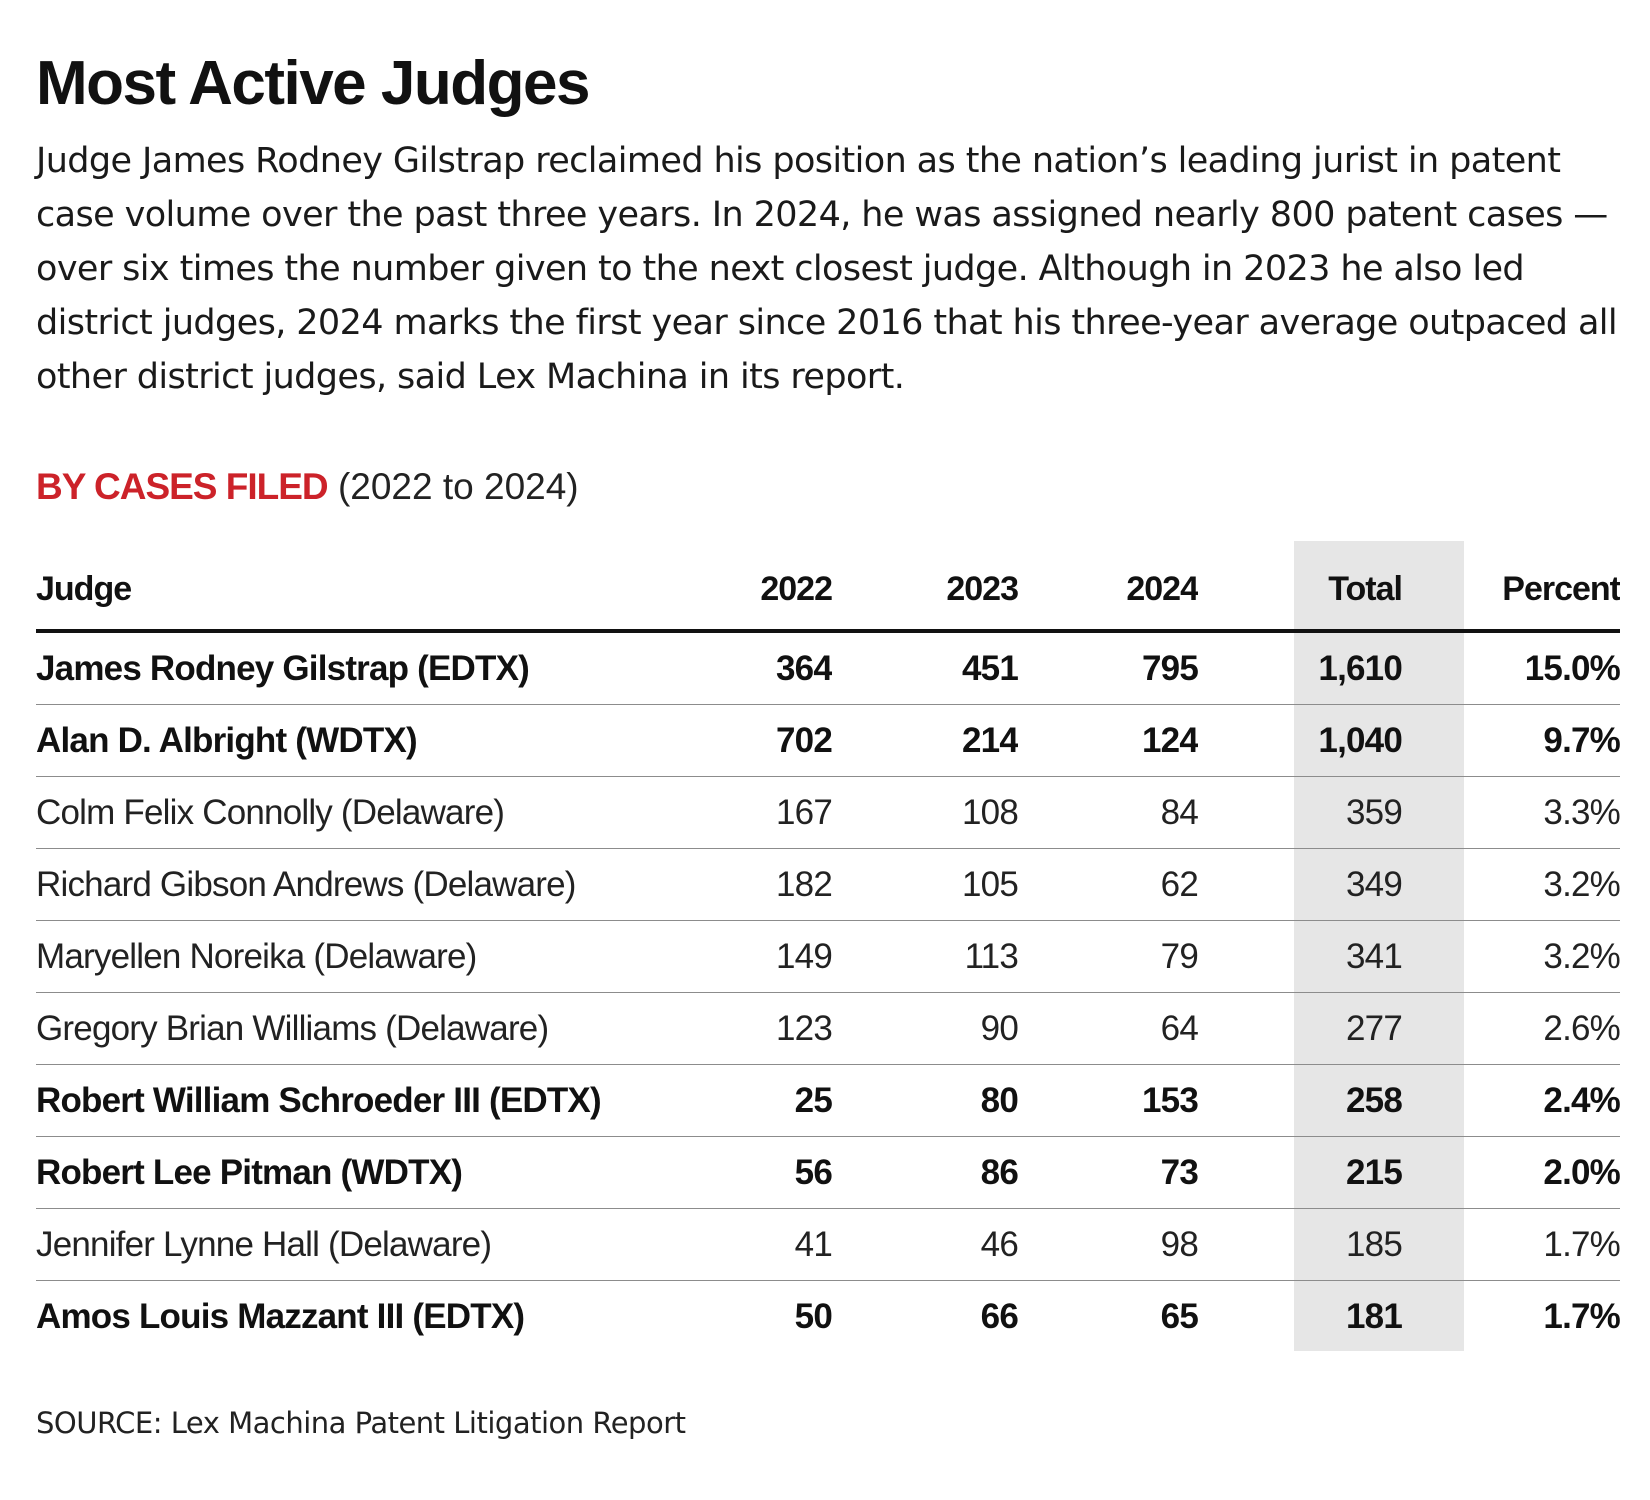 This screenshot has height=1500, width=1650. I want to click on table-header-row: Judge 2022 2023 2024 Total Percent, so click(828, 587).